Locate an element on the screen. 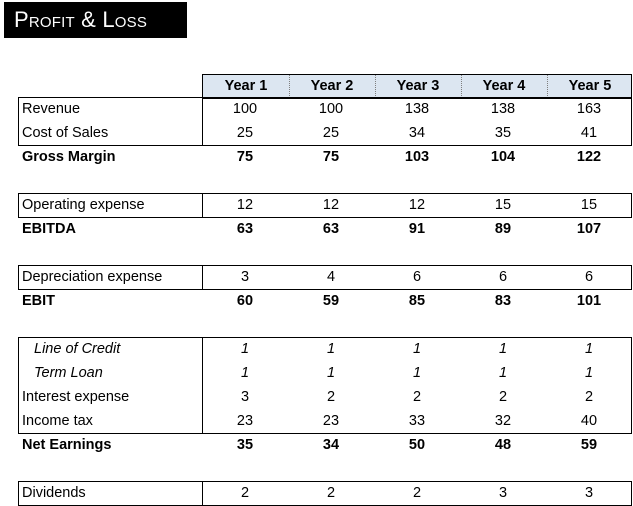 Image resolution: width=633 pixels, height=506 pixels. title: Profit & Loss is located at coordinates (81, 19).